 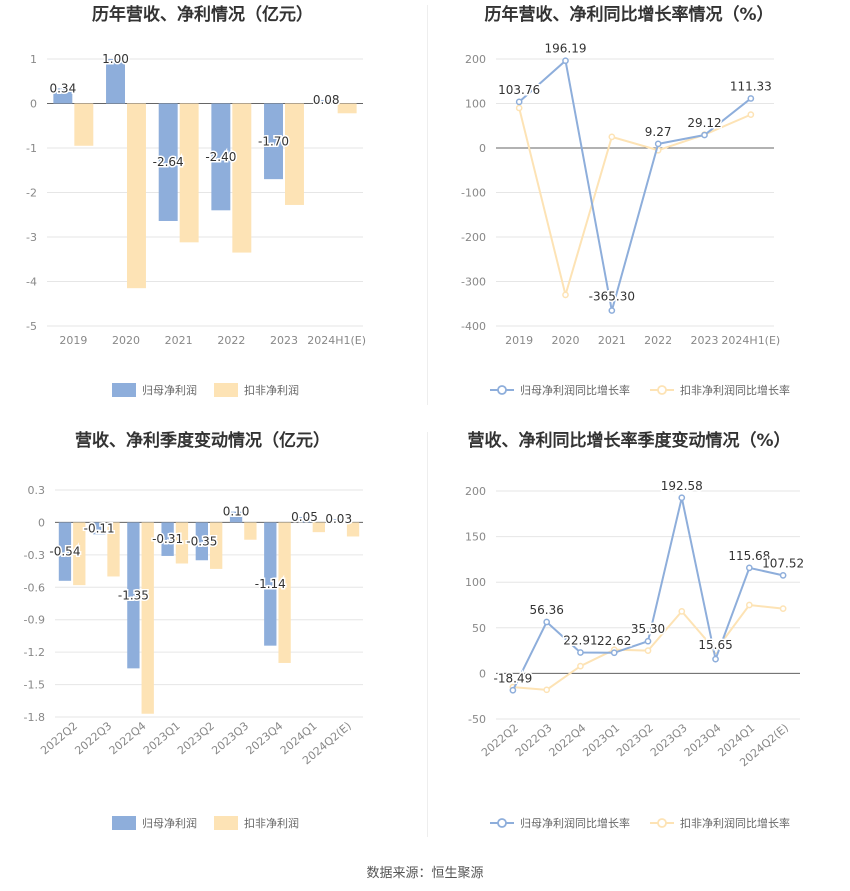 I want to click on y-tick-label: -1.5, so click(x=34, y=685).